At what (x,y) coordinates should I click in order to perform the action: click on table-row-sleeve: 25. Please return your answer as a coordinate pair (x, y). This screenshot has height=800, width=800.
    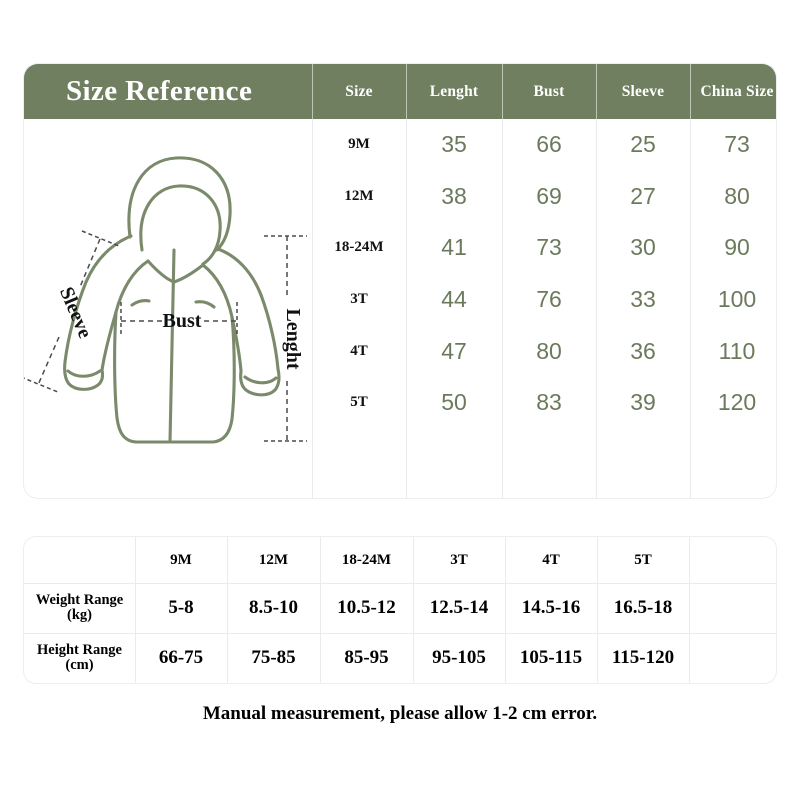
    Looking at the image, I should click on (643, 145).